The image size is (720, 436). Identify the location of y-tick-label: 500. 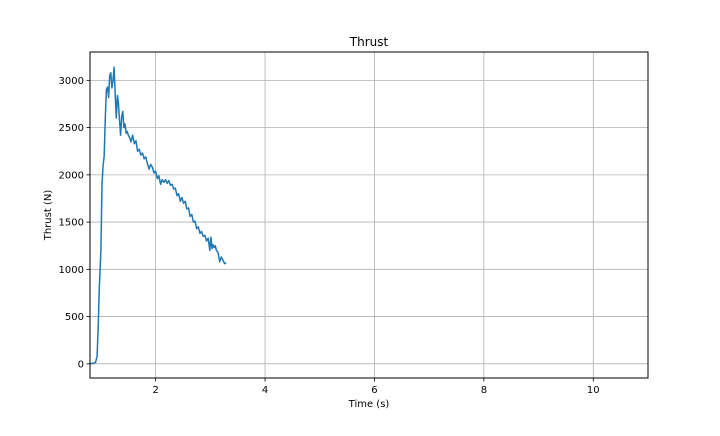
(74, 317).